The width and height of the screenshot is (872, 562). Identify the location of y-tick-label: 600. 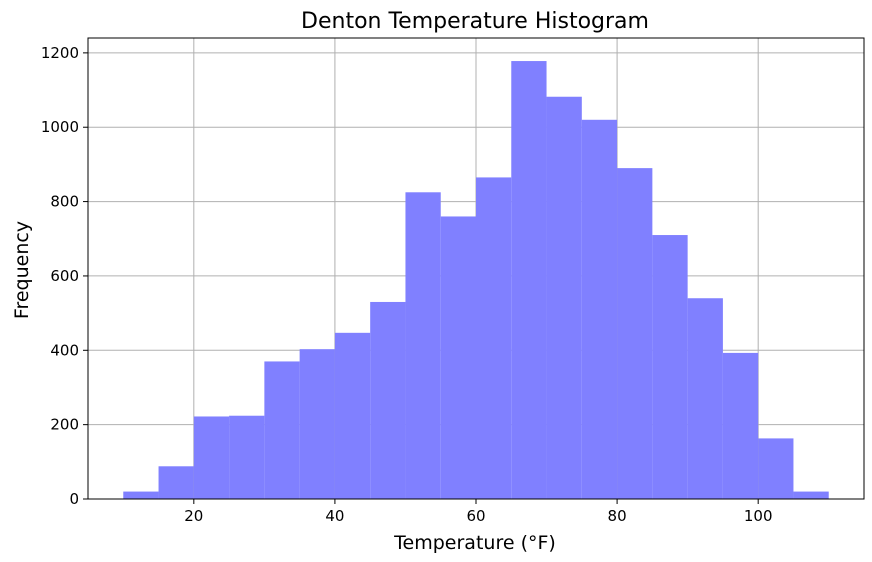
(64, 276).